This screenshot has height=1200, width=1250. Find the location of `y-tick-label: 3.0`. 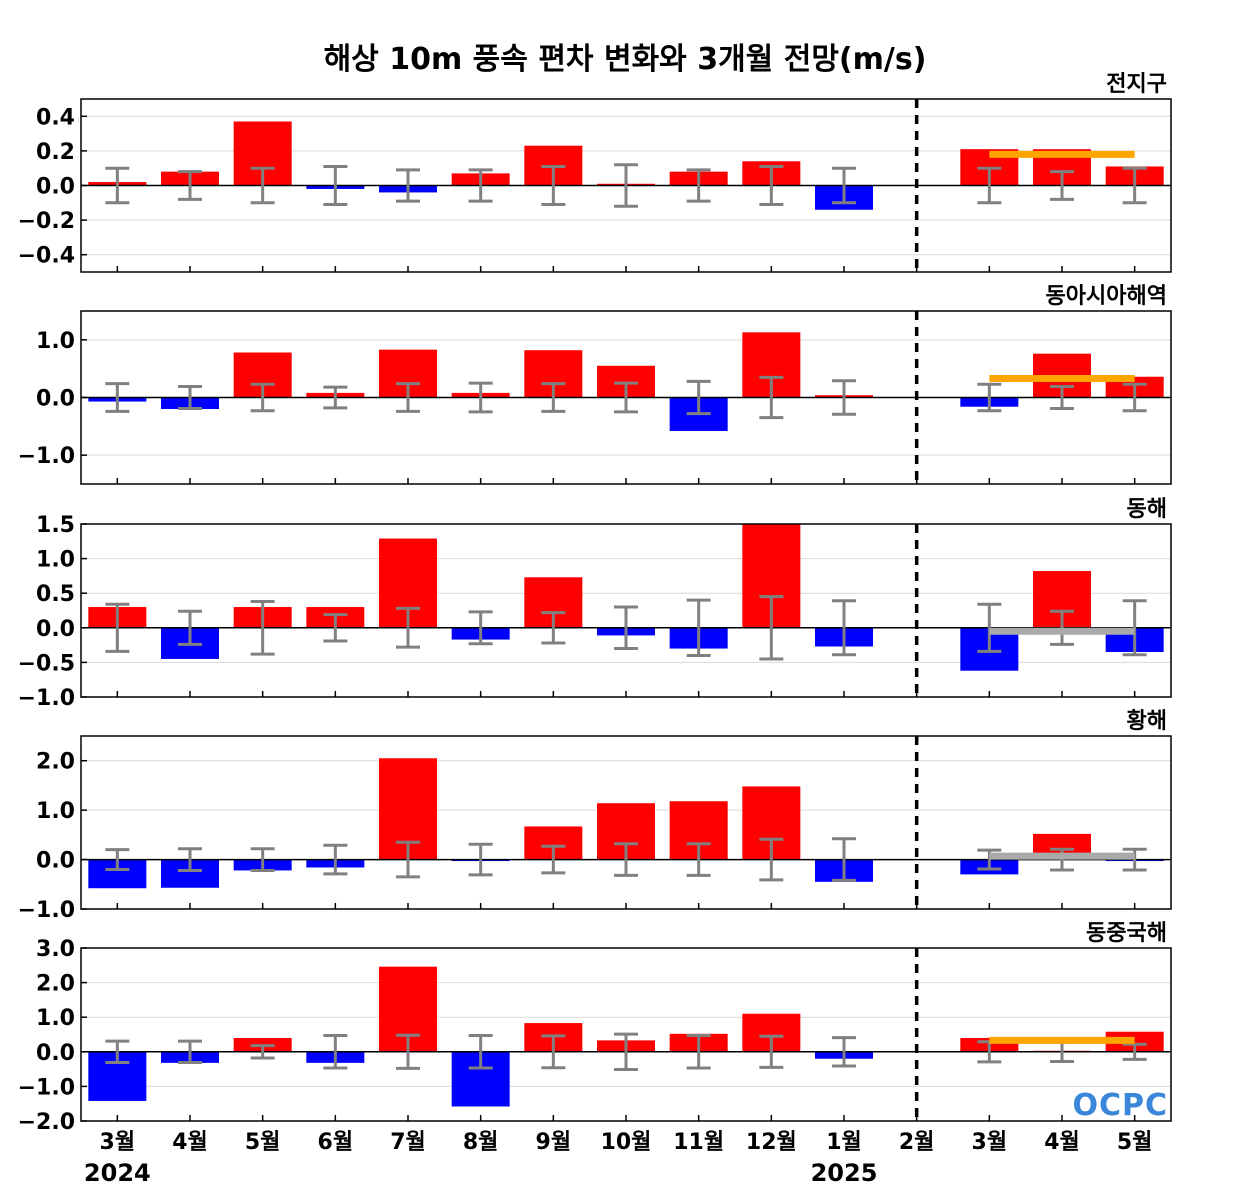

y-tick-label: 3.0 is located at coordinates (55, 949).